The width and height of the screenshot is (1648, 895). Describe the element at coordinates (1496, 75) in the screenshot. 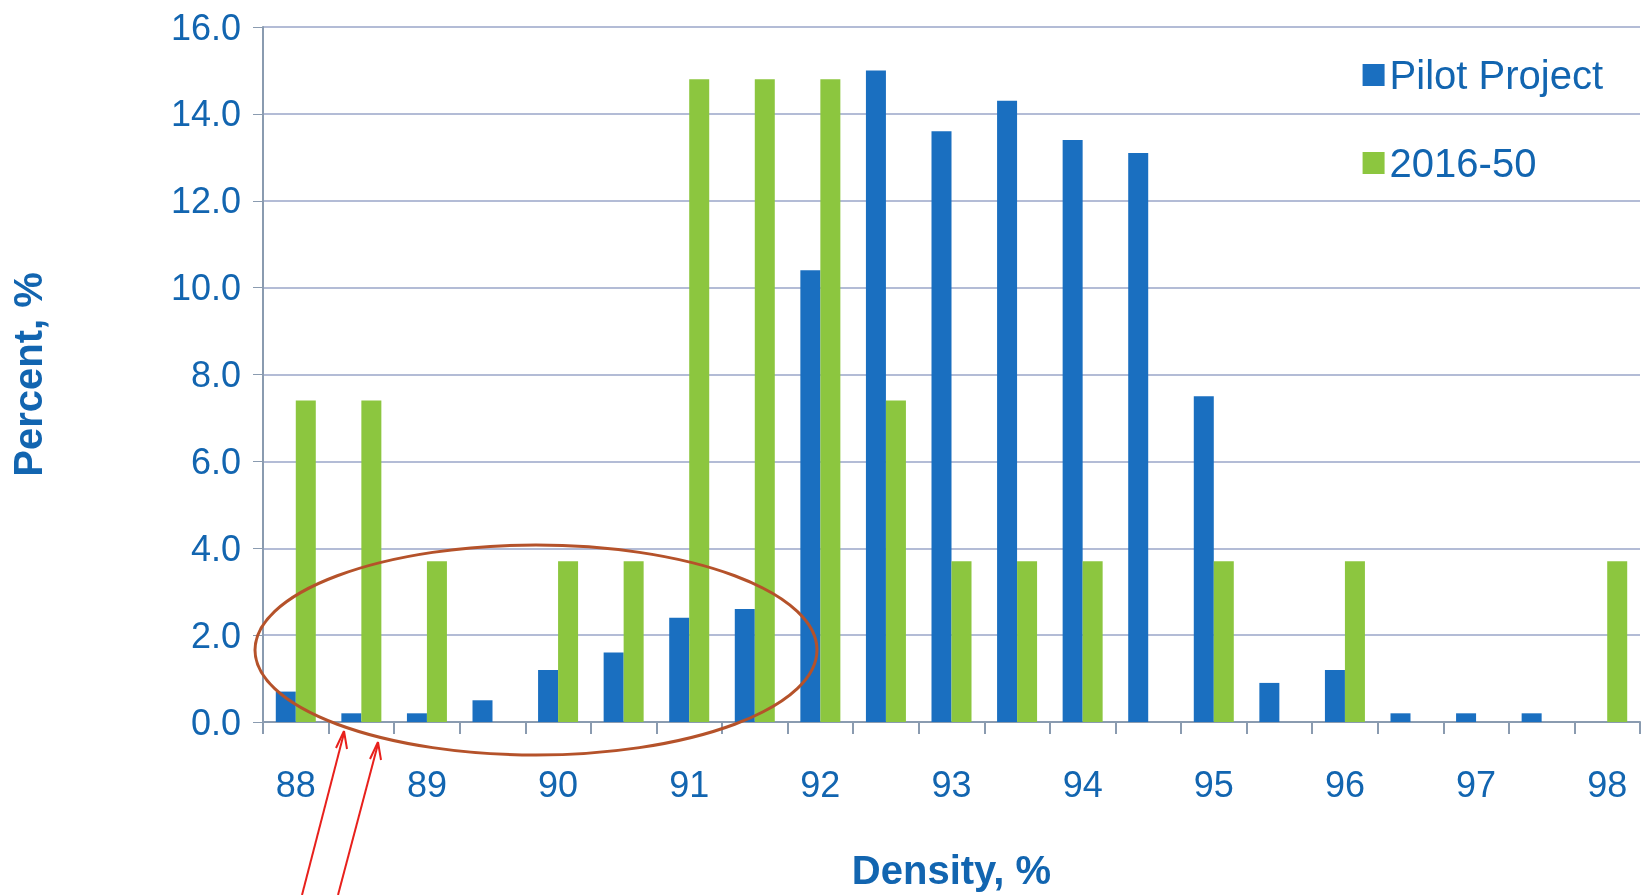

I see `legend-label: Pilot Project` at that location.